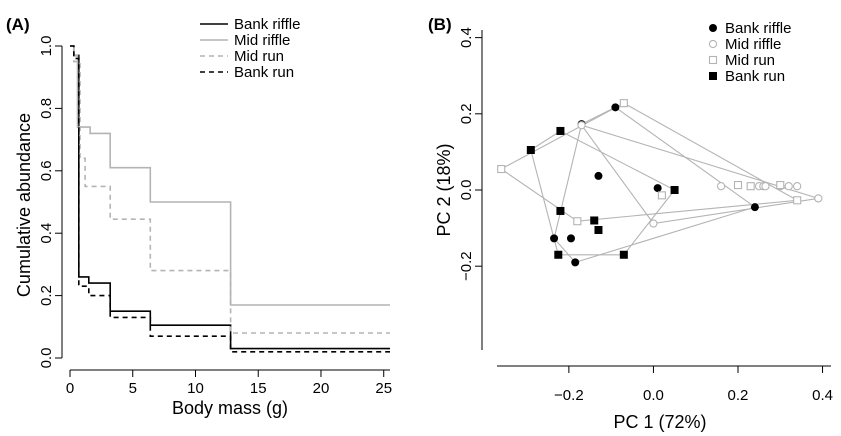  What do you see at coordinates (229, 383) in the screenshot?
I see `panel-a-x-ticks: 0 5 10 15 20 25` at bounding box center [229, 383].